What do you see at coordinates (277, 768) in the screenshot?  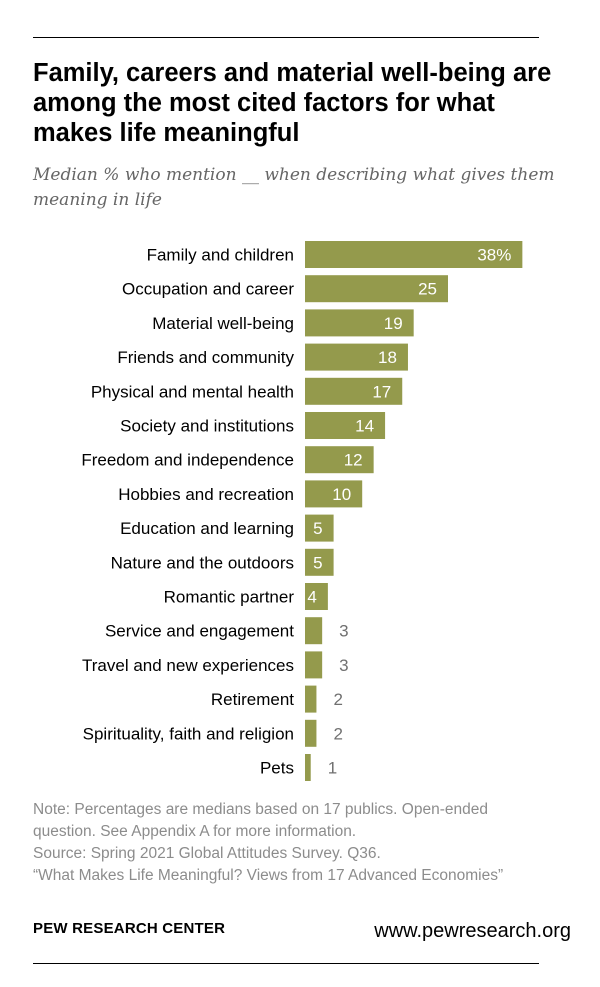 I see `category-label: Pets` at bounding box center [277, 768].